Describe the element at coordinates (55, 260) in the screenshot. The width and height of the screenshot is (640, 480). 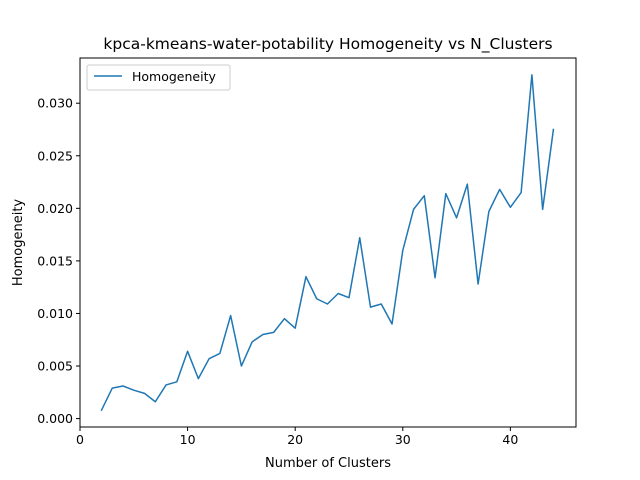
I see `y-tick-label: 0.015` at that location.